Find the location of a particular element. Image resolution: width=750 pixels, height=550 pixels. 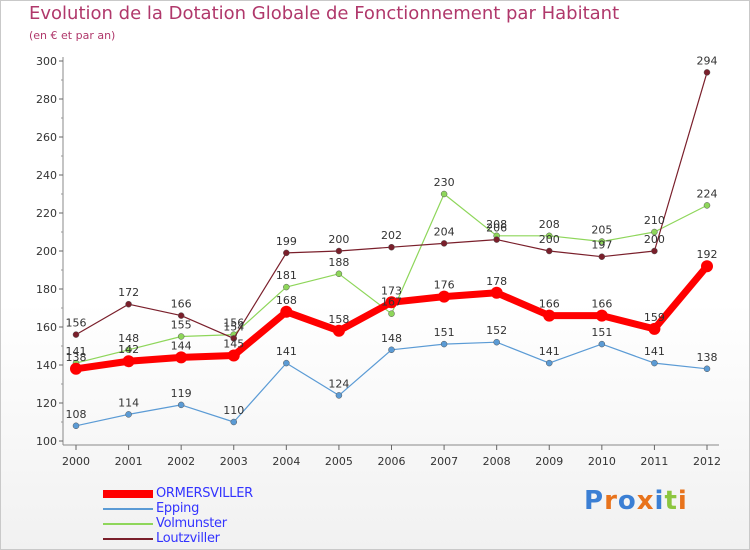

y-tick-label: 300 is located at coordinates (46, 61).